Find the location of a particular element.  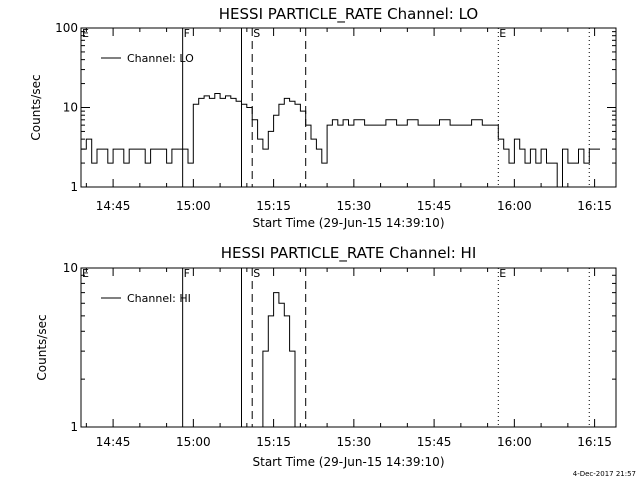

legend-label: Channel: LO is located at coordinates (160, 58).